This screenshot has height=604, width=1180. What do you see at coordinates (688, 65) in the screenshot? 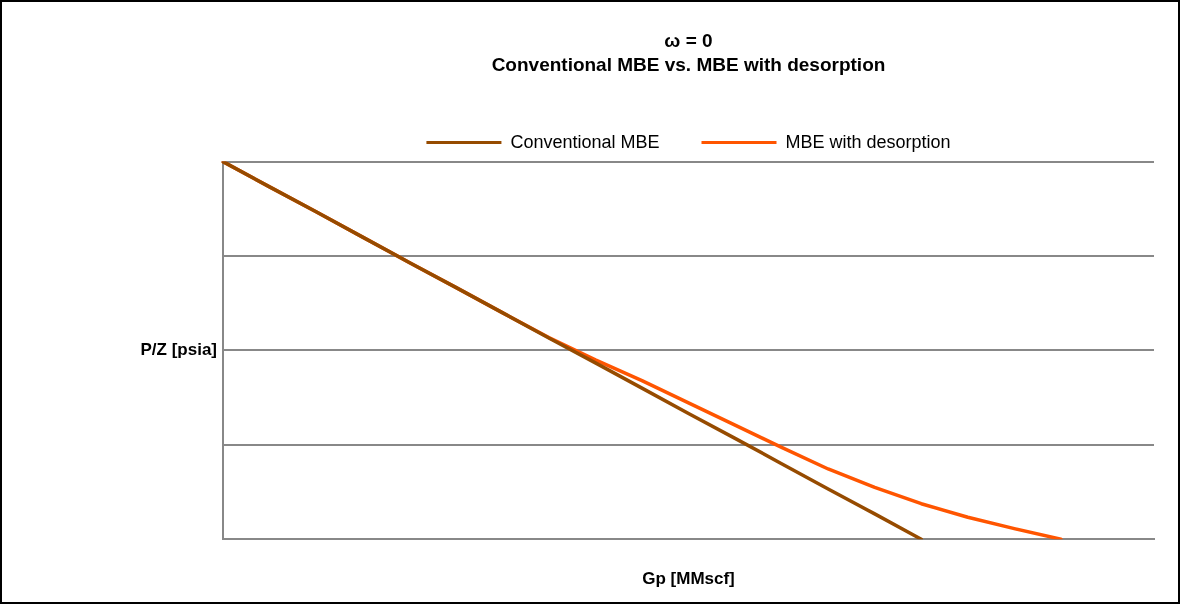
I see `chart-subtitle: Conventional MBE vs. MBE with desorption` at bounding box center [688, 65].